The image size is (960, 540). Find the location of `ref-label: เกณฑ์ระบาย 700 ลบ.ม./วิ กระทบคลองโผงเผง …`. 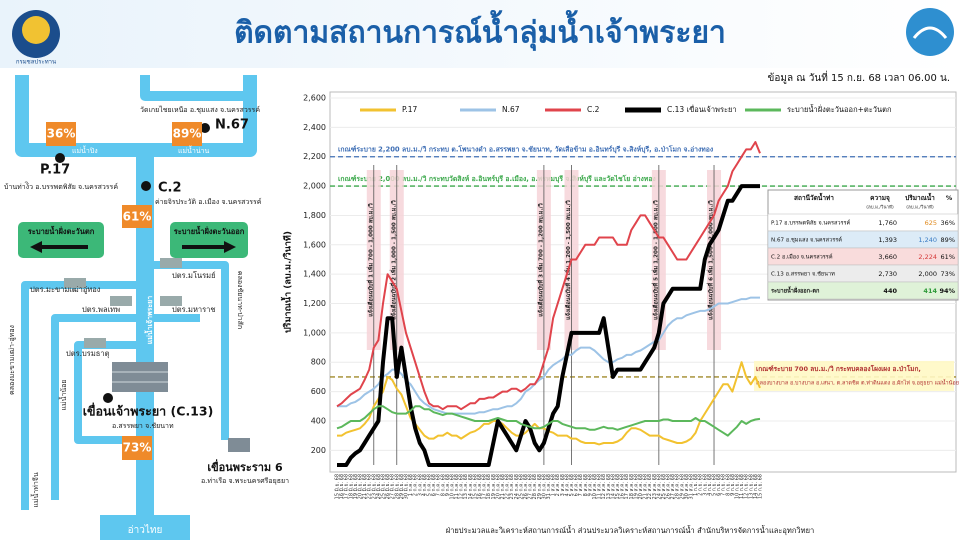

ref-label: เกณฑ์ระบาย 700 ลบ.ม./วิ กระทบคลองโผงเผง … is located at coordinates (838, 368).